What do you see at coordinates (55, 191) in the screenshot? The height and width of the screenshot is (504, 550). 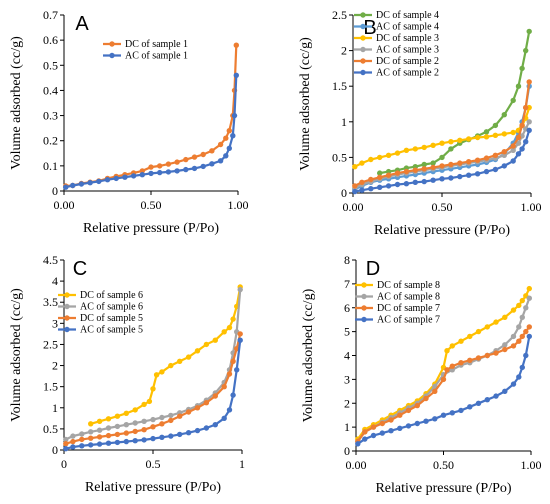 I see `y-tick-label: 0` at bounding box center [55, 191].